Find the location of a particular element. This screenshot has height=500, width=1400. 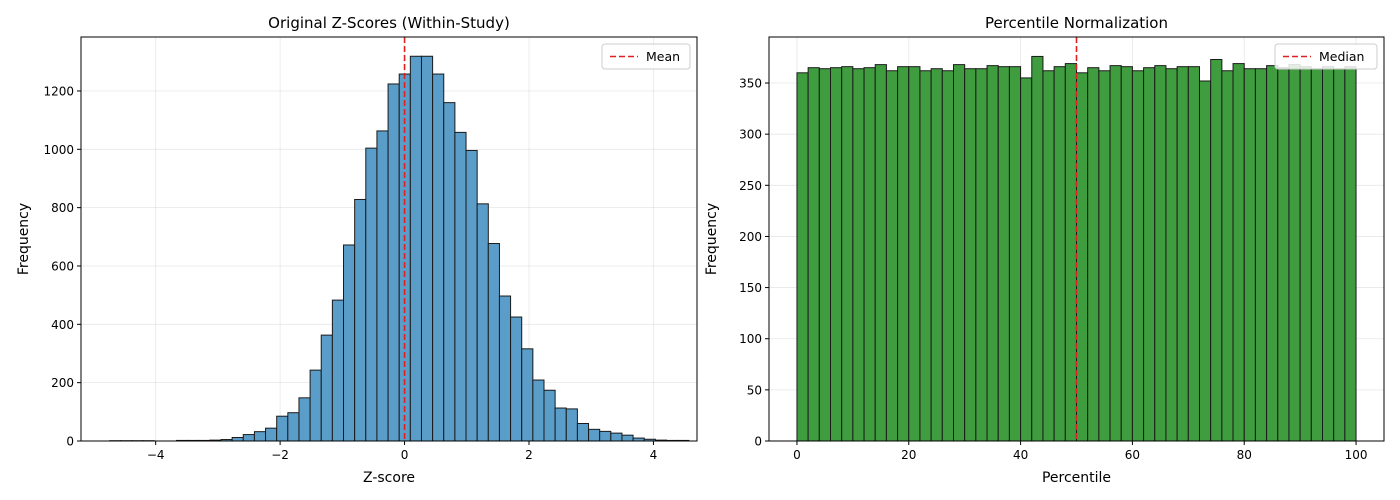

chart-title: Percentile Normalization is located at coordinates (1076, 23).